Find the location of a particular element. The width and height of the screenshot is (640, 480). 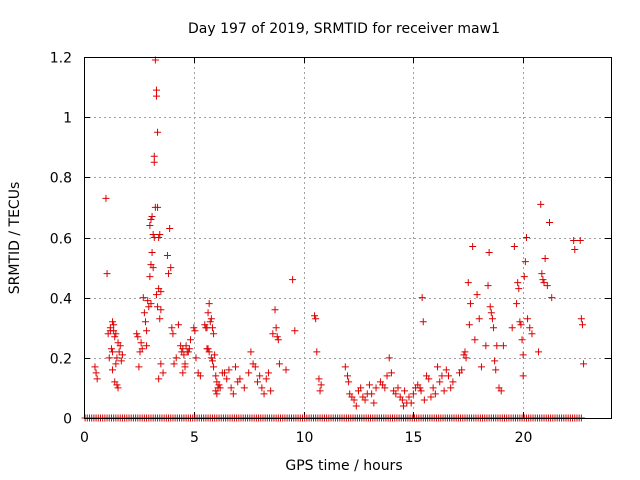

y-tick-label: 1 is located at coordinates (67, 119).